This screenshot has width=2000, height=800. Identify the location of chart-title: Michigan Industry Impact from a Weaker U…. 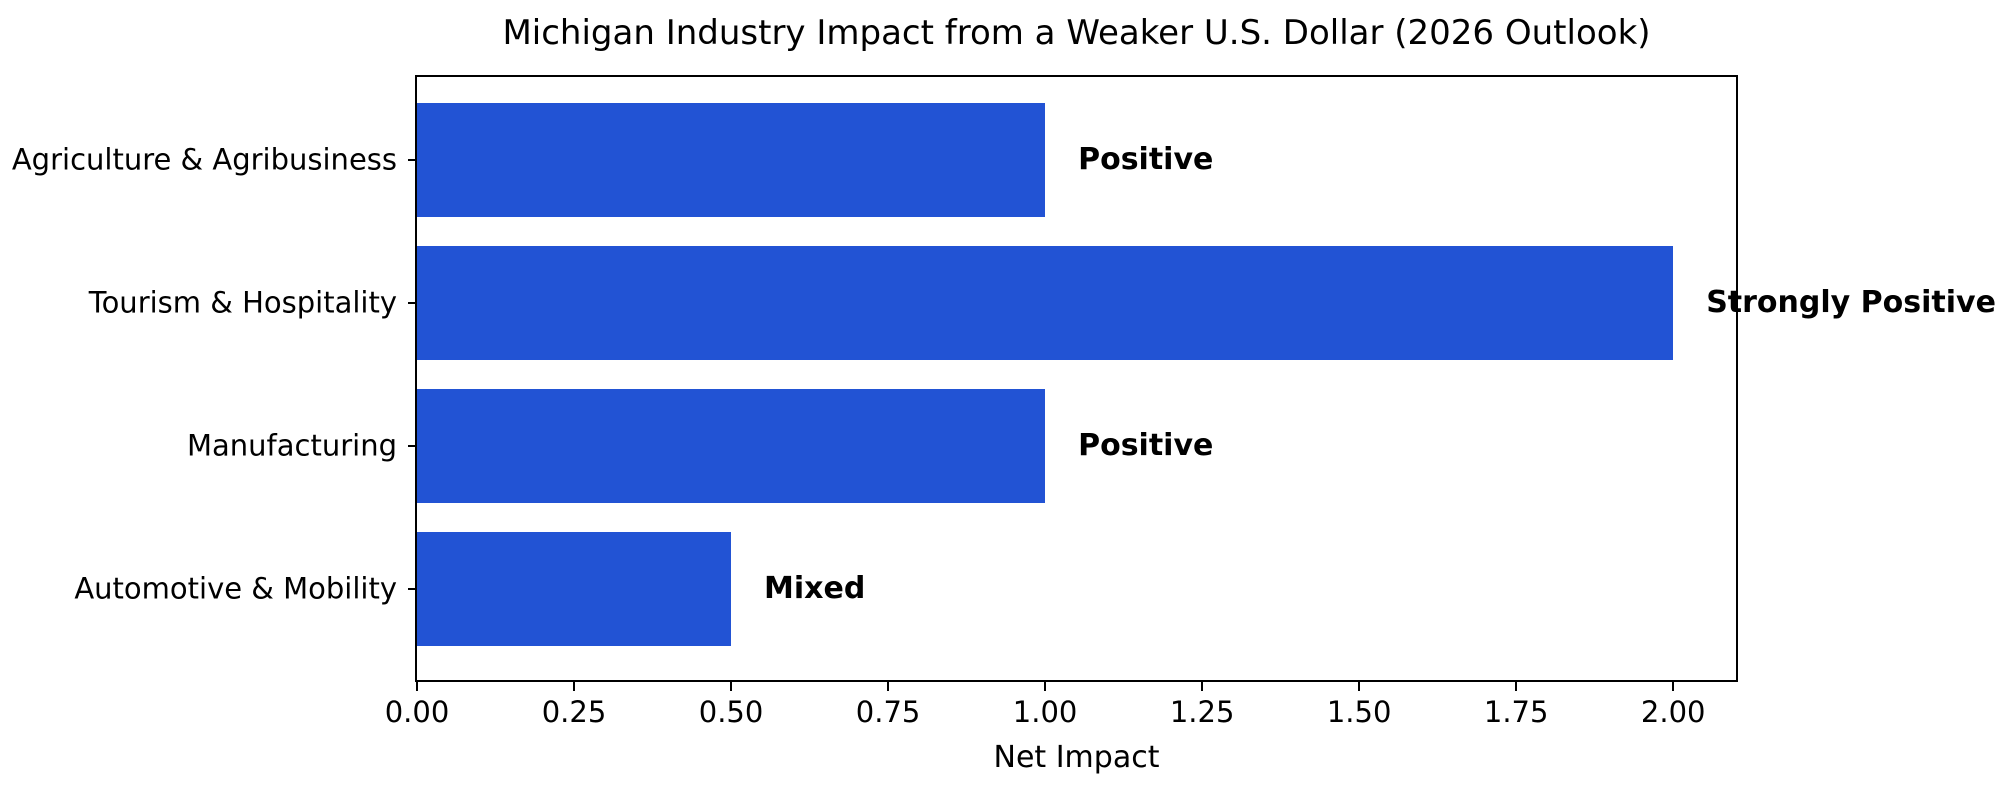
(1076, 33).